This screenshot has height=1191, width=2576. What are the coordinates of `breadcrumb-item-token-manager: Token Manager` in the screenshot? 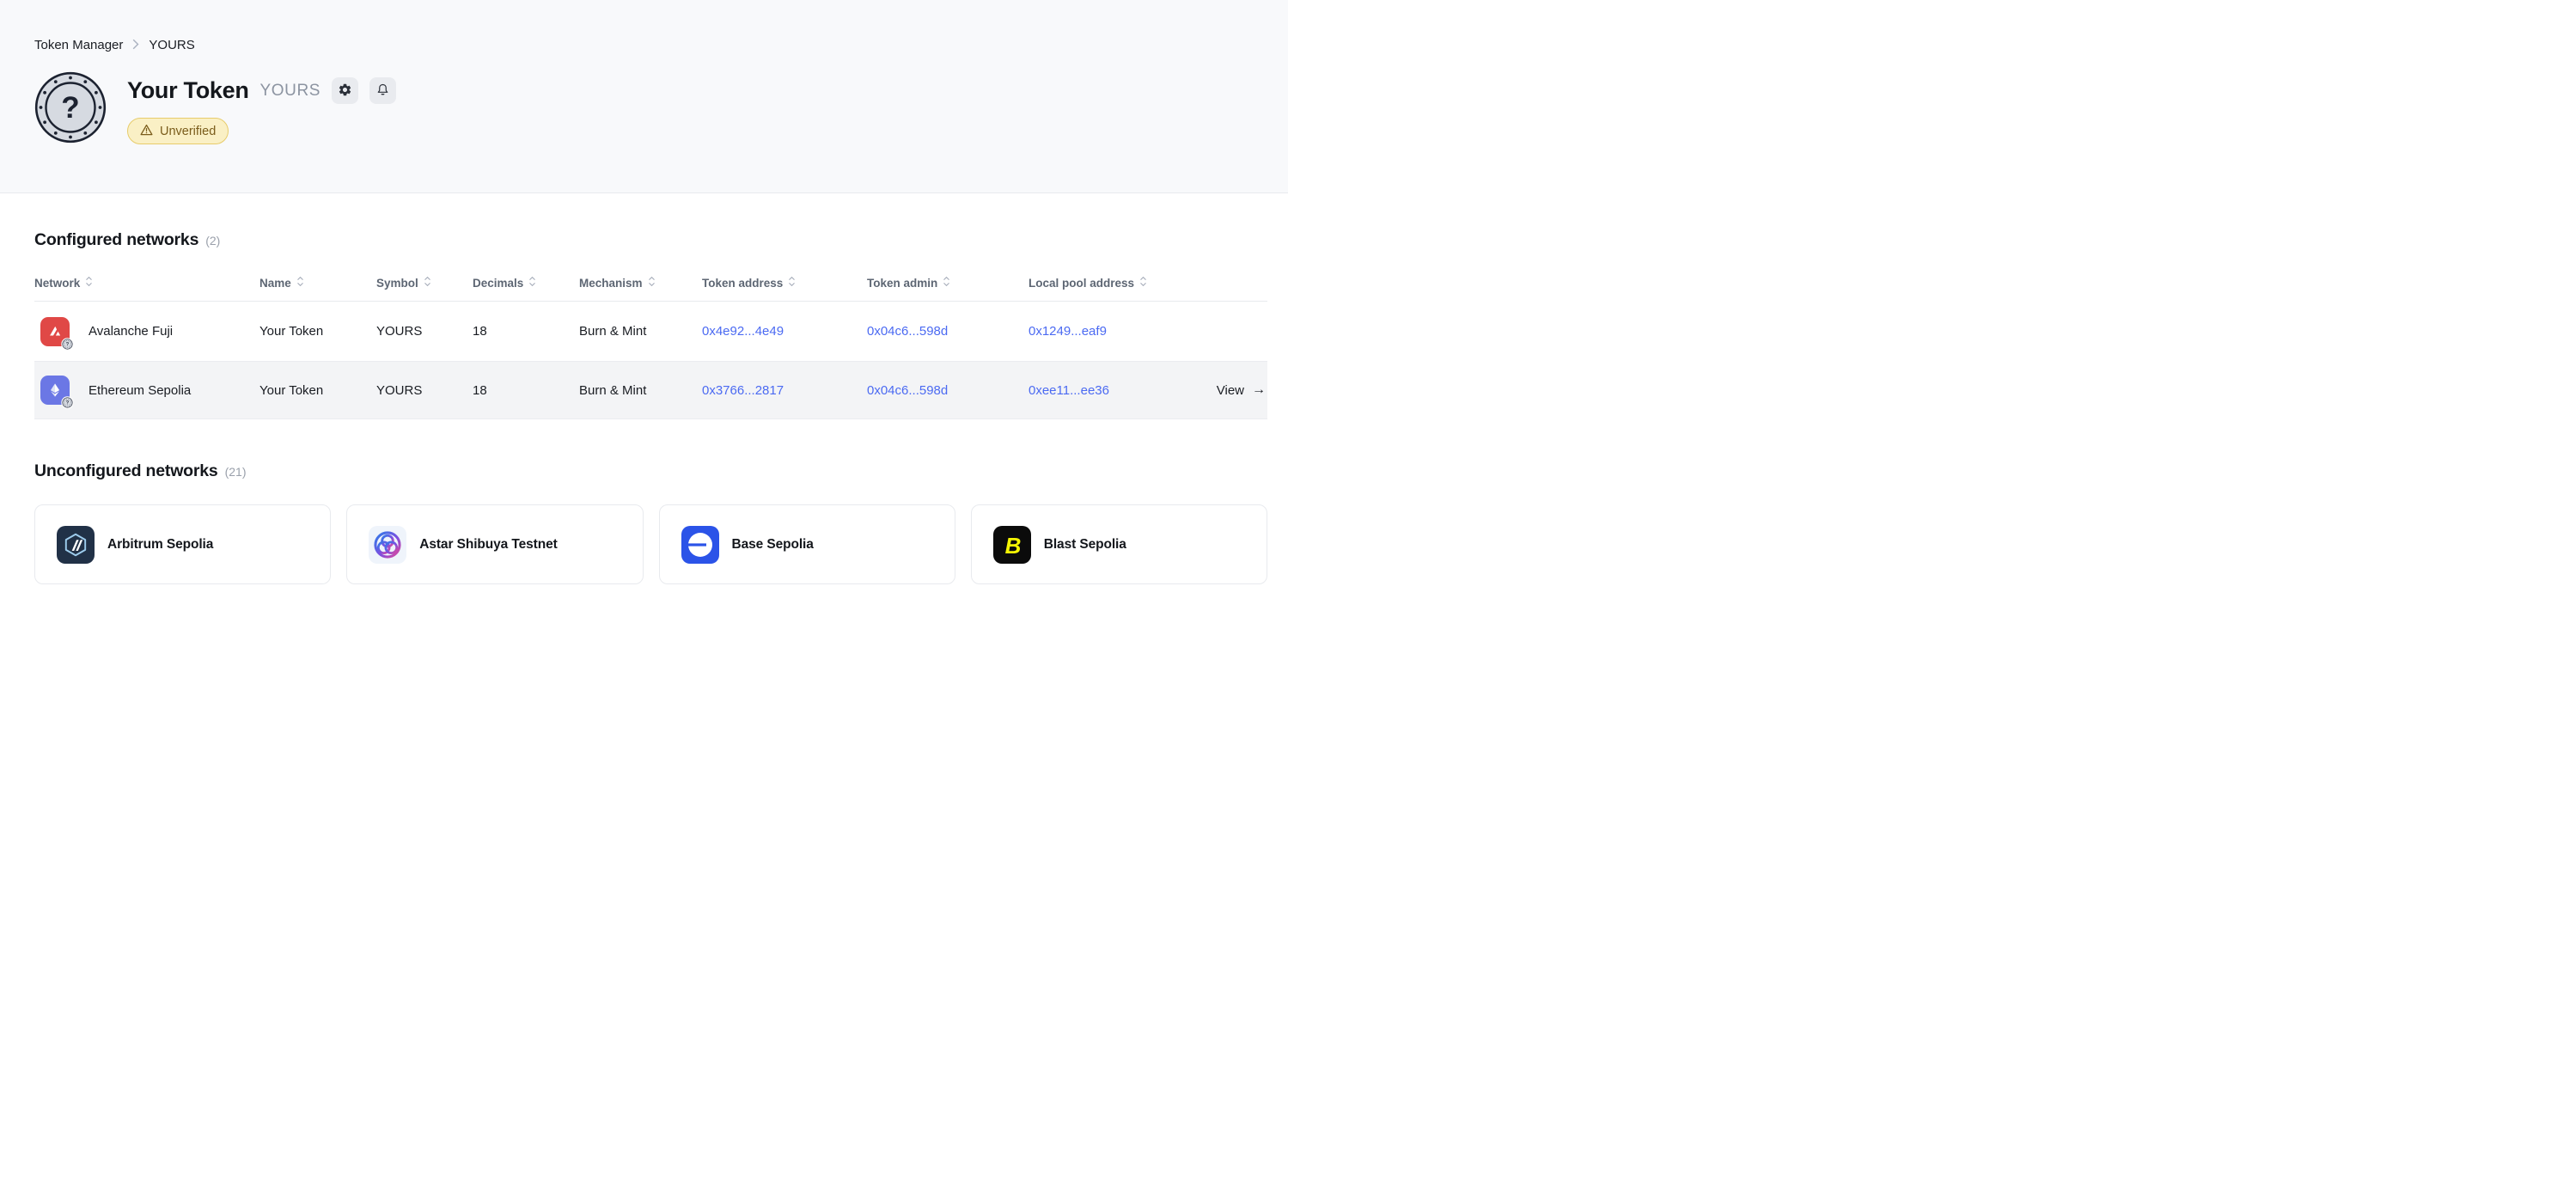 It's located at (79, 45).